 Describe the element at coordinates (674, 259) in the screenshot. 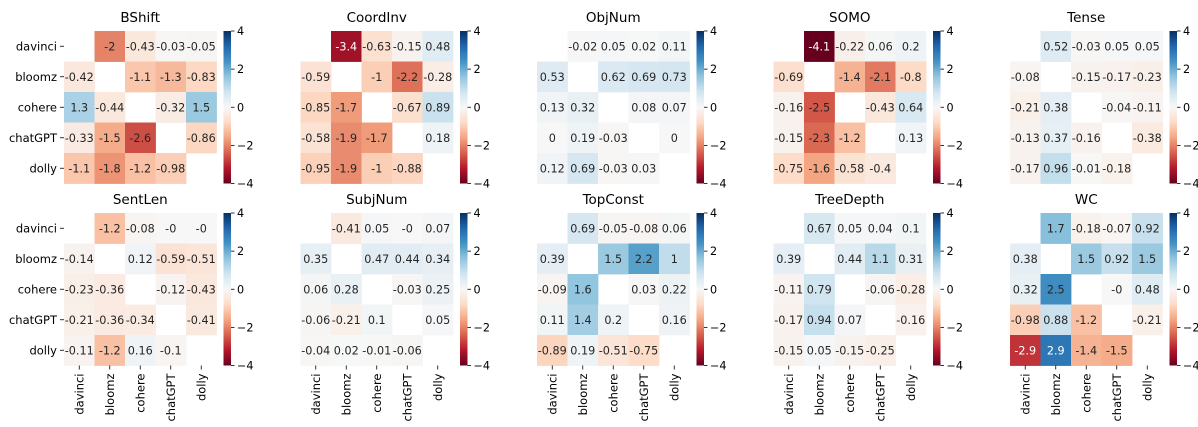

I see `cell-value-label: 1` at that location.